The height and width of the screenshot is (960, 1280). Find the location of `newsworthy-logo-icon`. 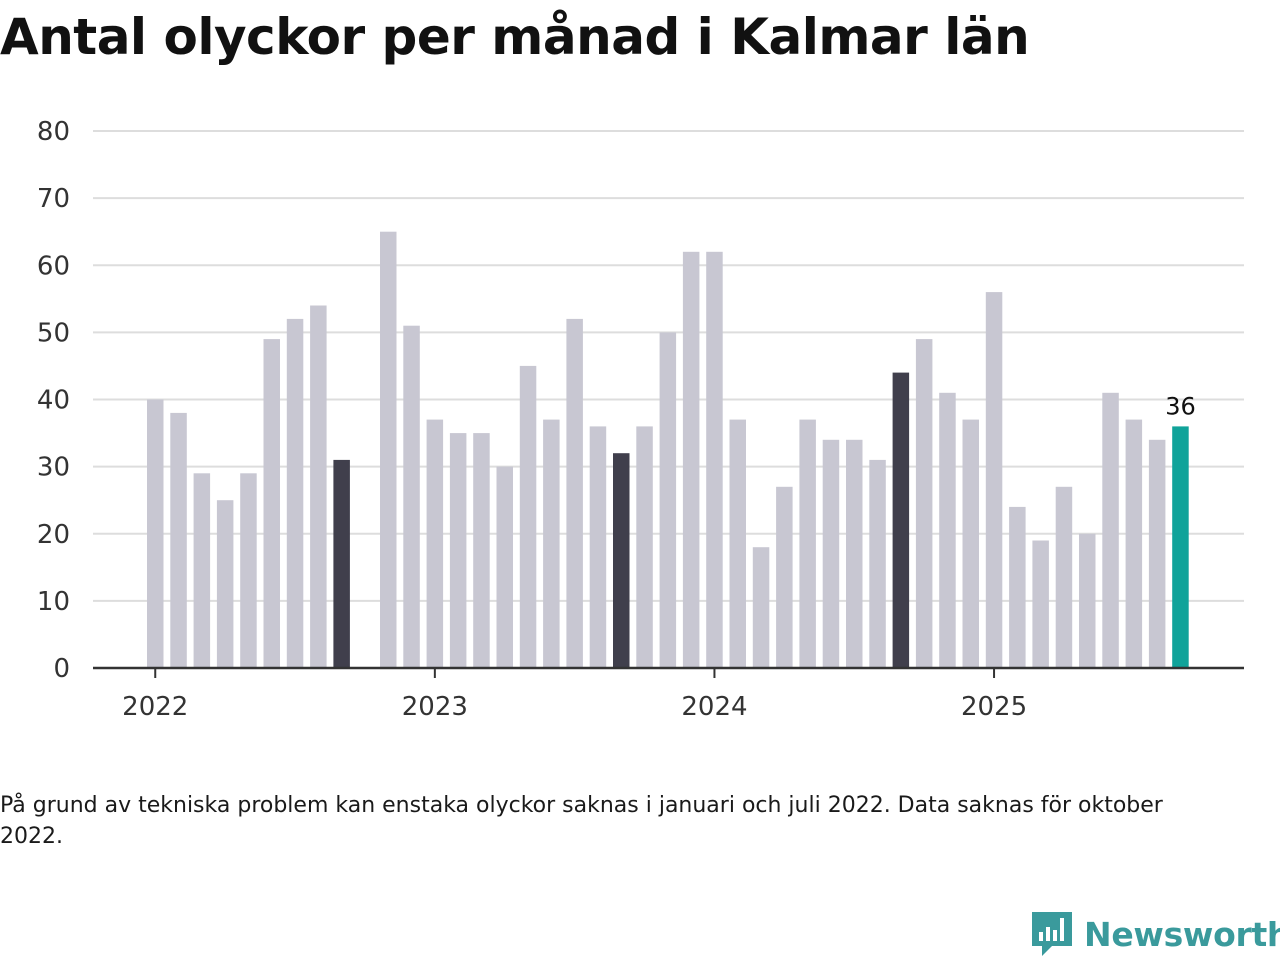

newsworthy-logo-icon is located at coordinates (1052, 934).